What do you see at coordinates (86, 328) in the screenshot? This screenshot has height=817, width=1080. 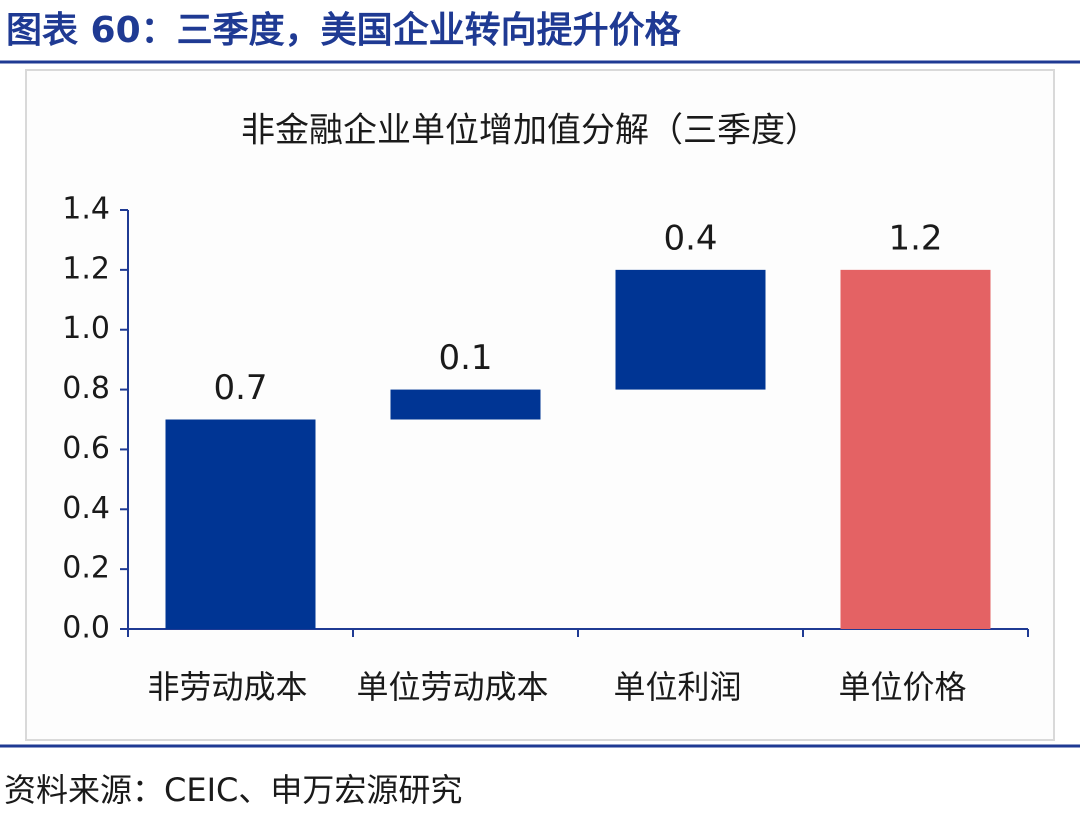 I see `y-tick-label: 1.0` at bounding box center [86, 328].